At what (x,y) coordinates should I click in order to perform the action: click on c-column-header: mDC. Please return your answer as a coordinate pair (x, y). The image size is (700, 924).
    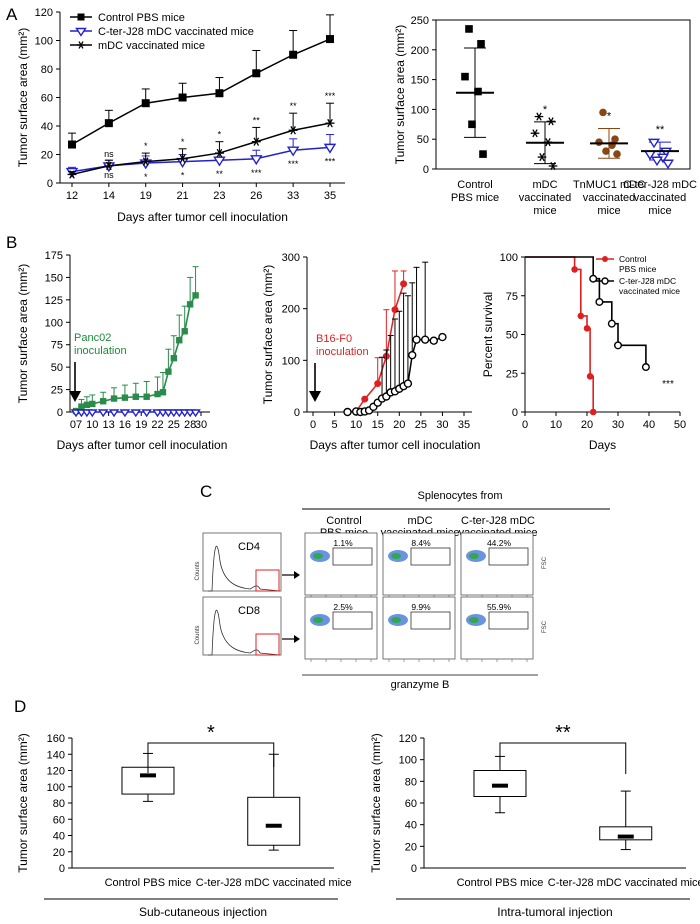
    Looking at the image, I should click on (419, 521).